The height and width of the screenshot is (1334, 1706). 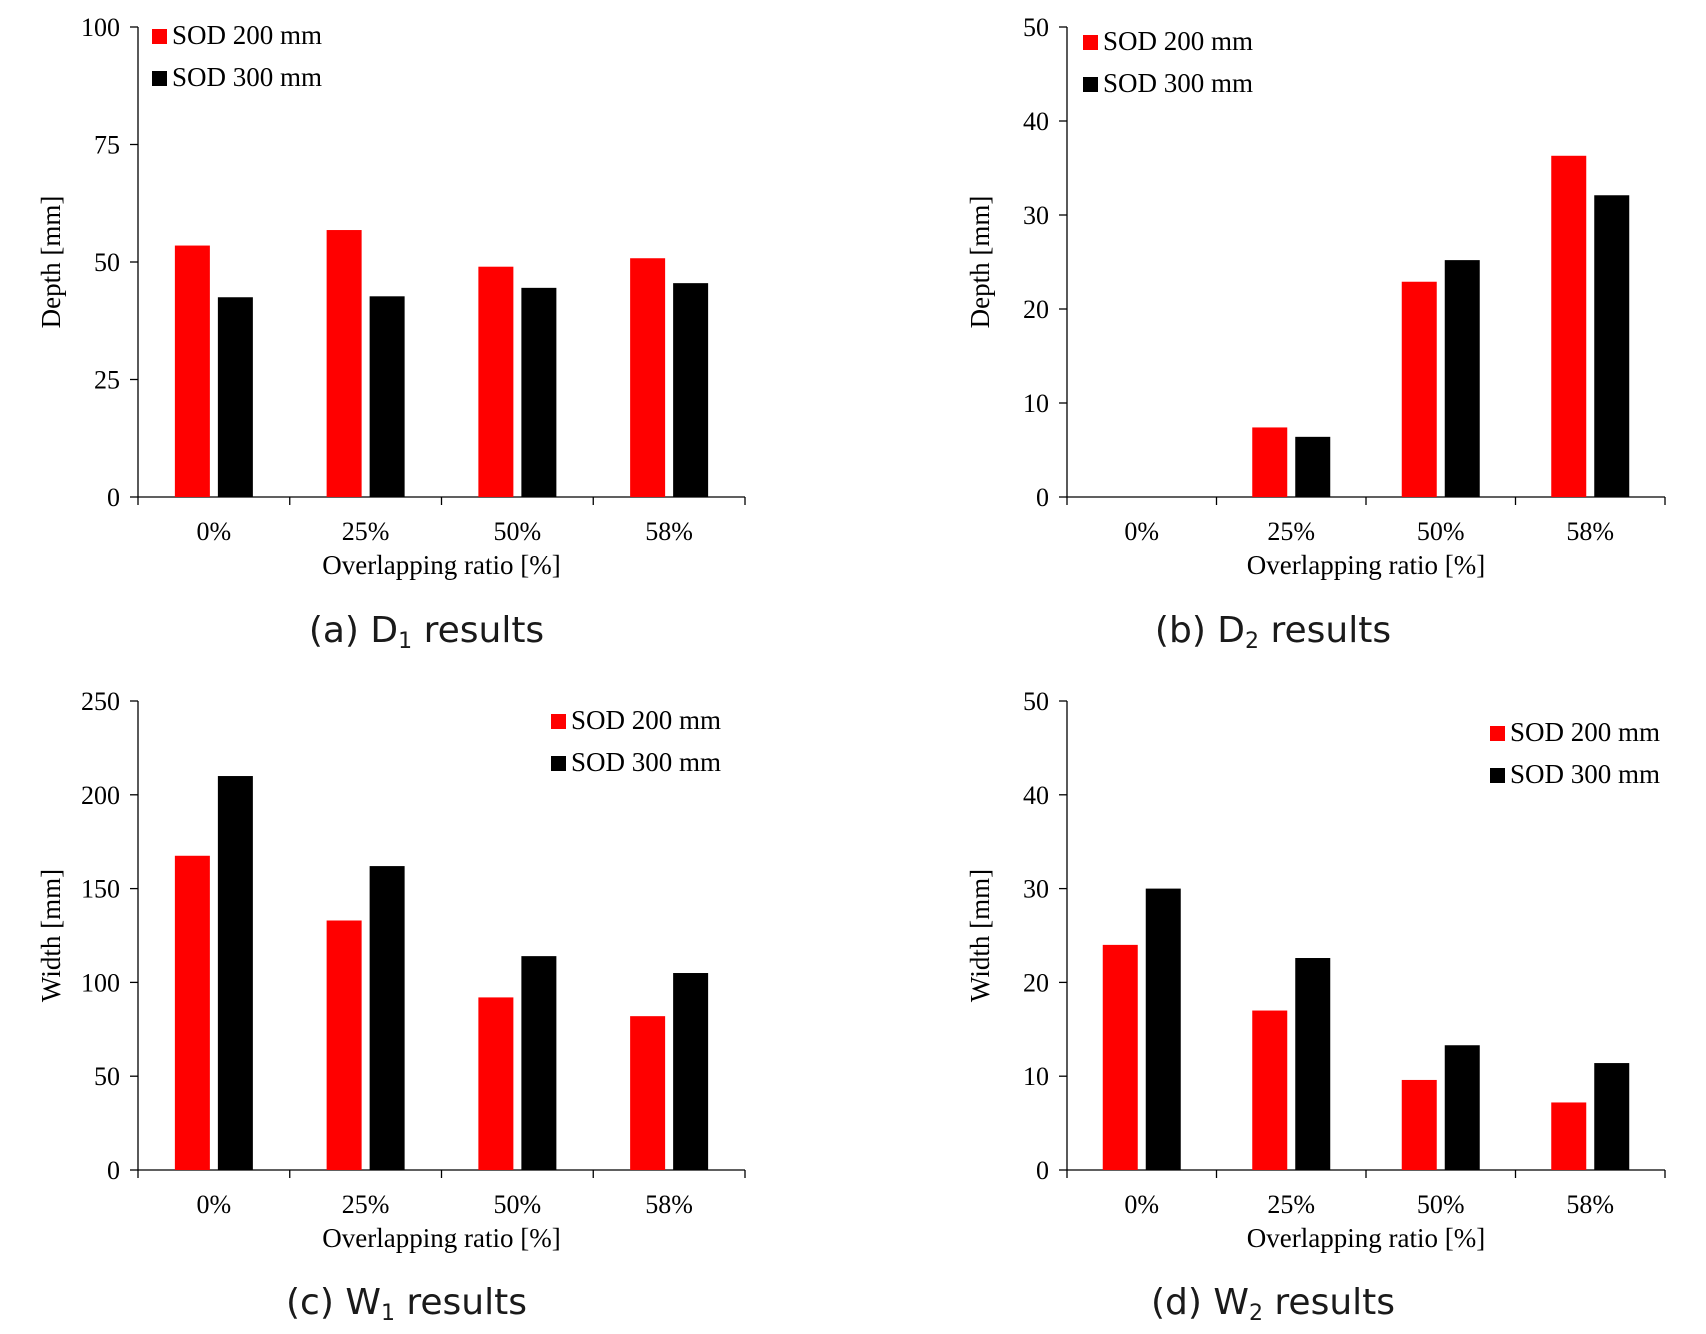 I want to click on caption-w2: (d) W2 results, so click(x=1273, y=1304).